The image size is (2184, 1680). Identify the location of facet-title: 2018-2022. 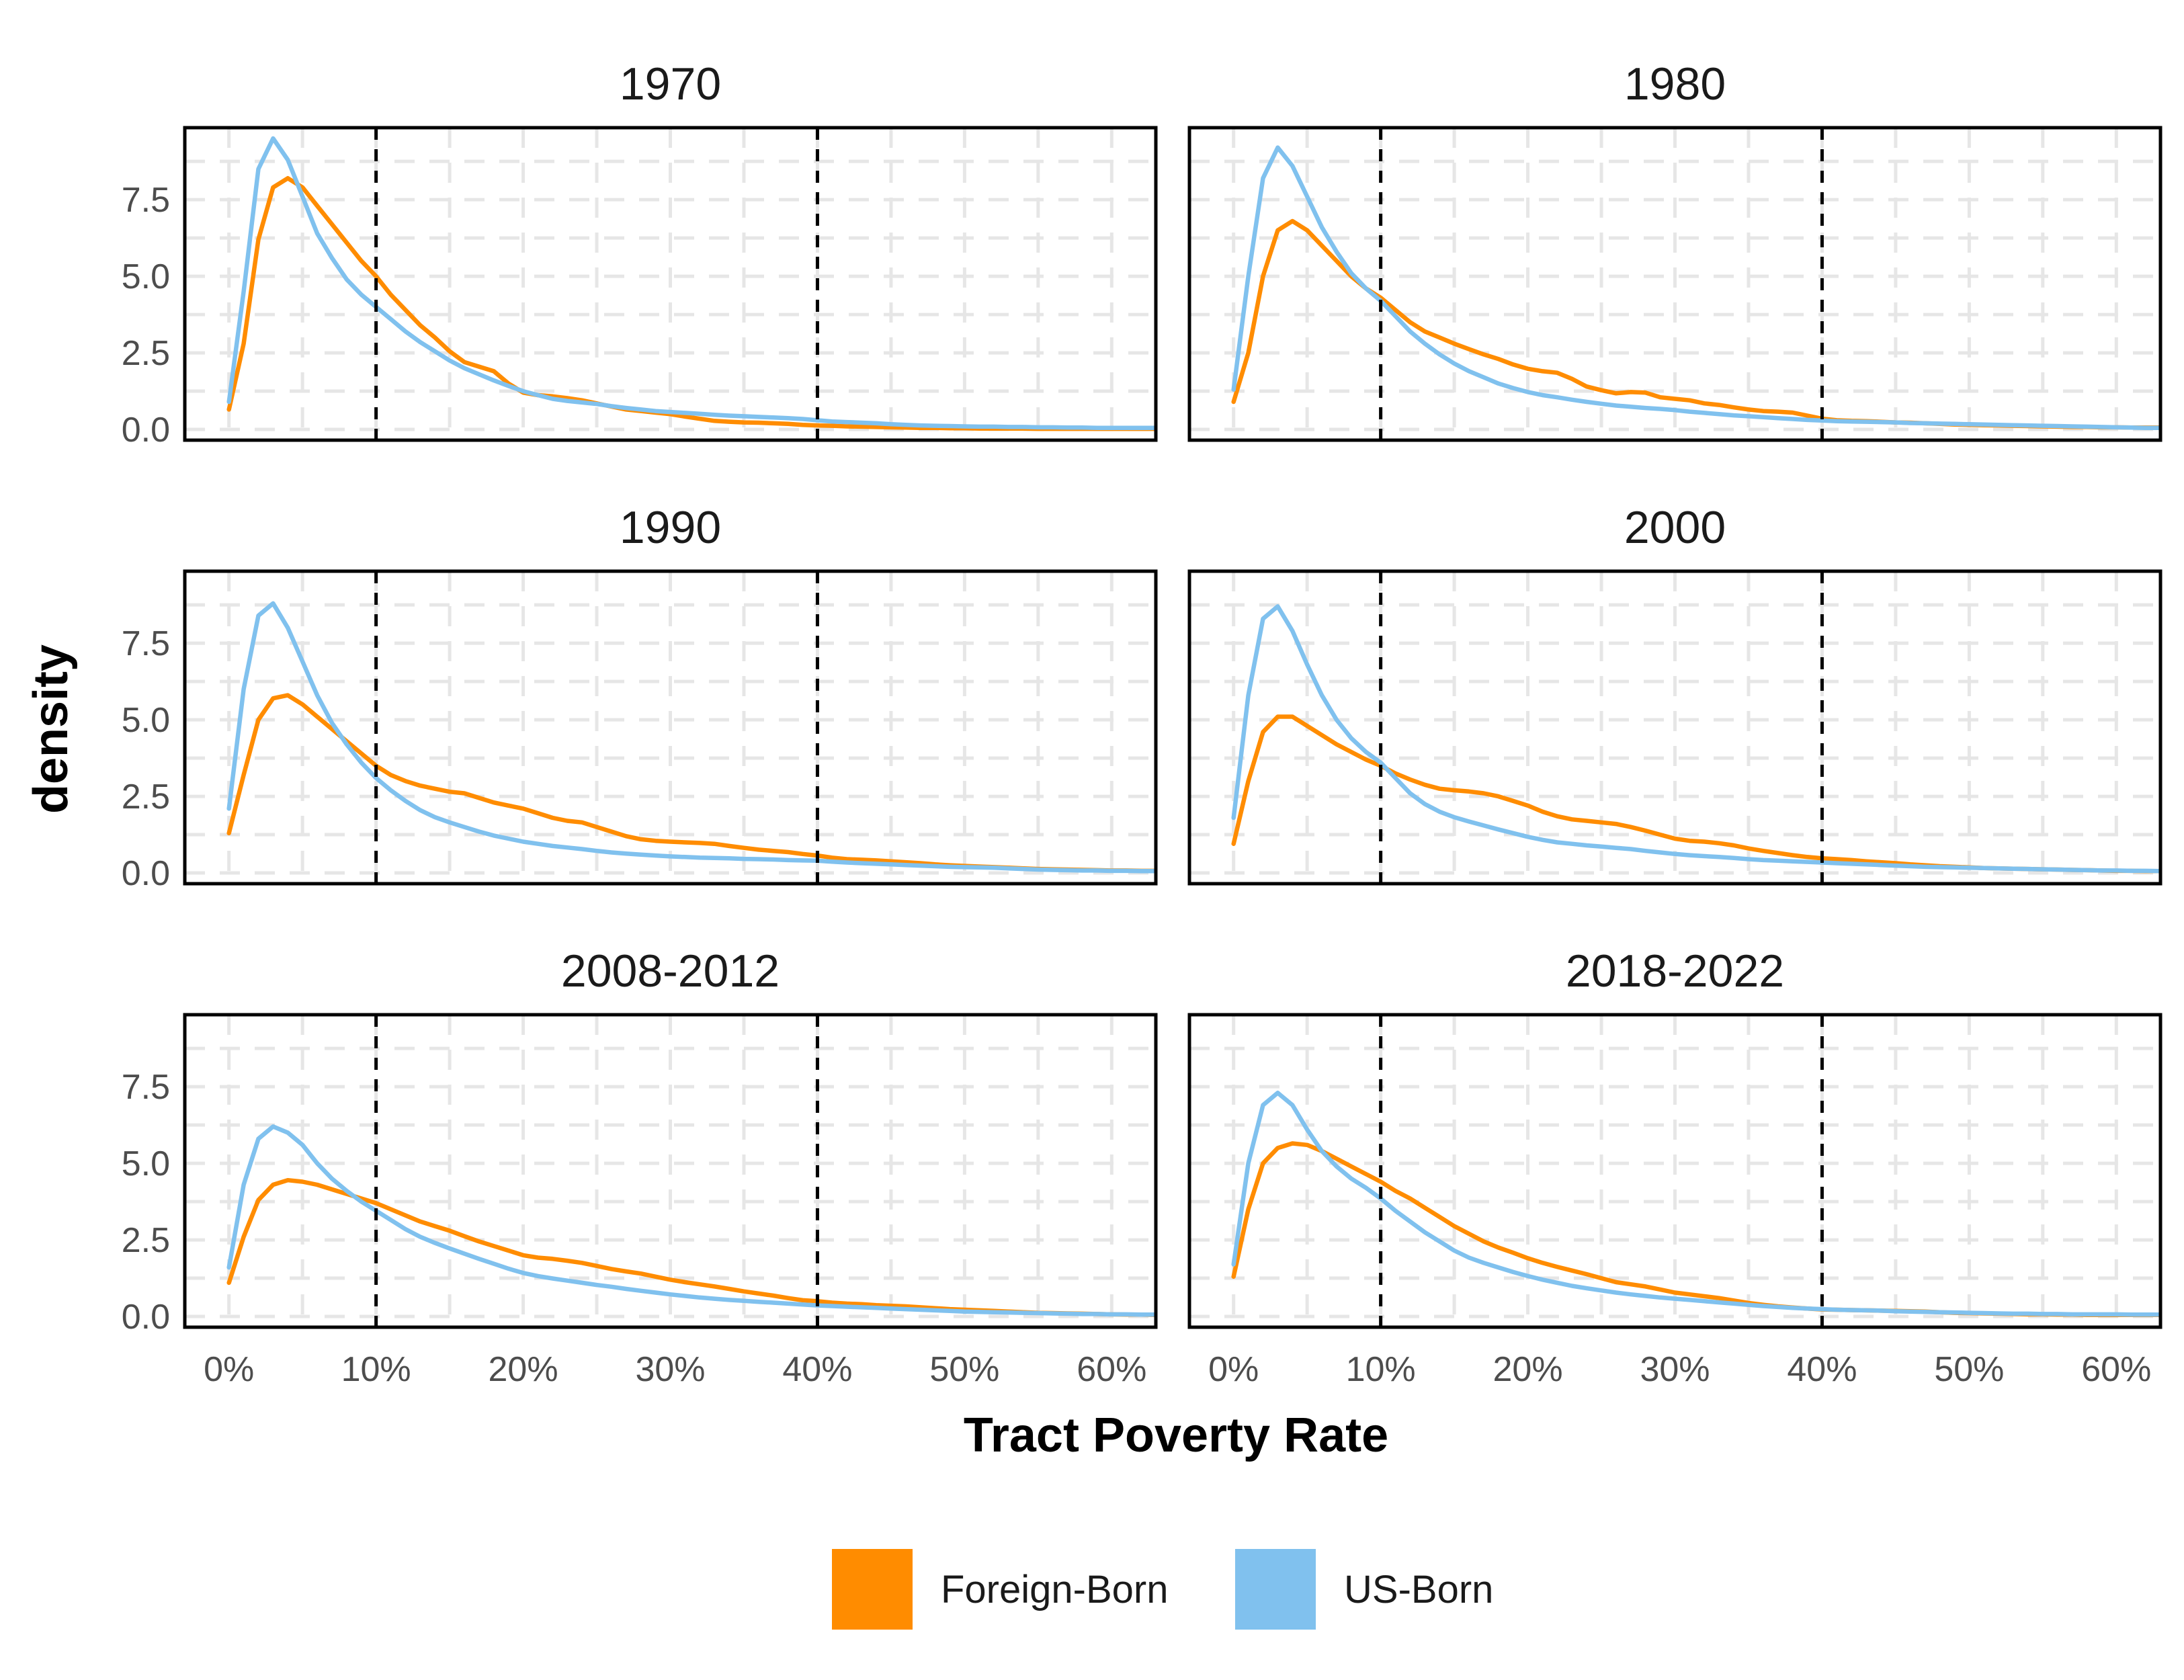
(1675, 972).